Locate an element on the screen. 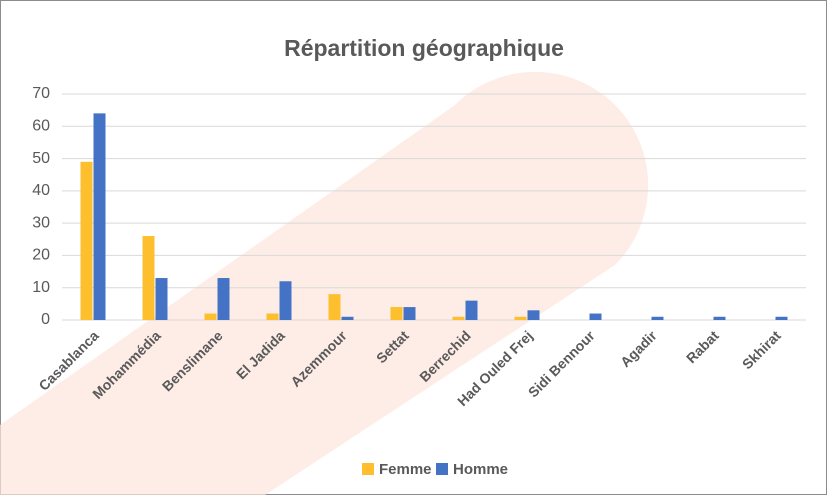 The width and height of the screenshot is (827, 500). legend-label: Femme is located at coordinates (405, 469).